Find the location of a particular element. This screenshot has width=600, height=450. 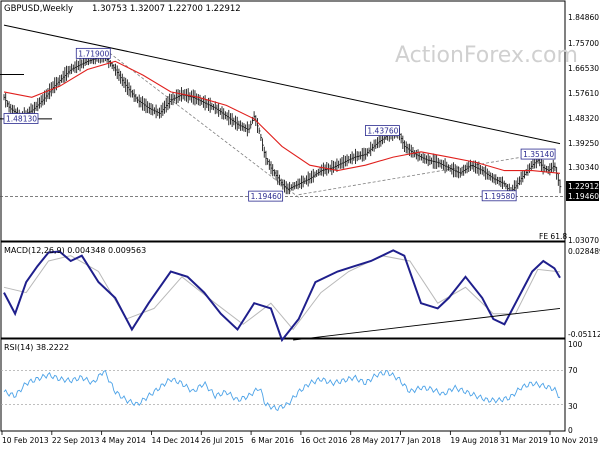

dashed-channel-line is located at coordinates (418, 175).